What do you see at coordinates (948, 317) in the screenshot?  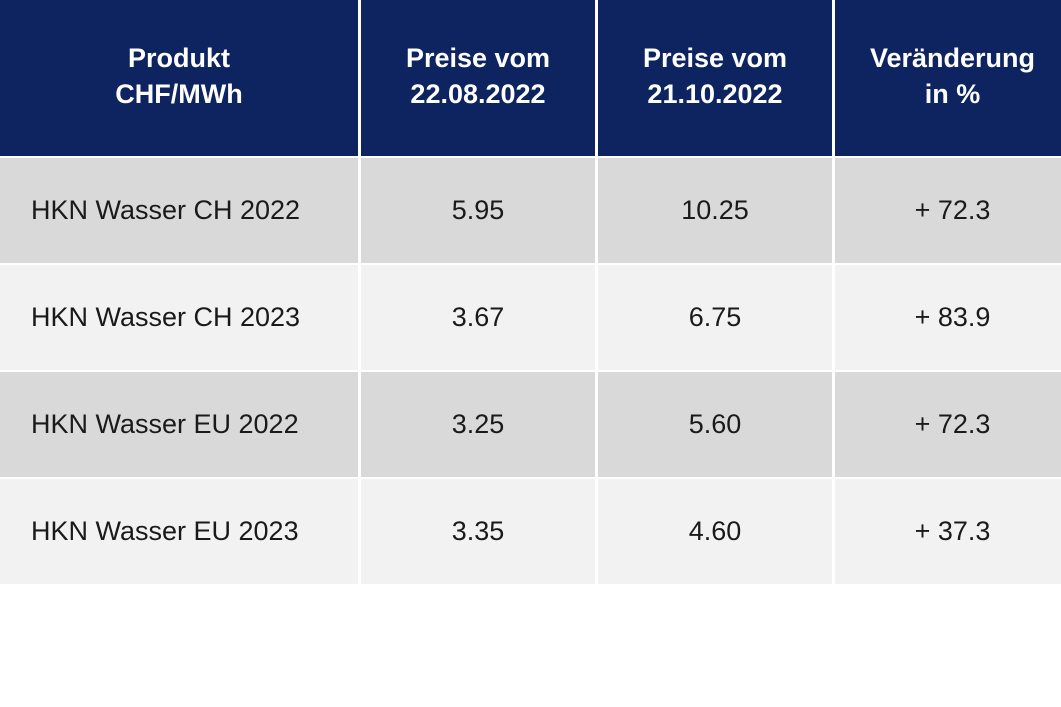 I see `change-cell: + 83.9` at bounding box center [948, 317].